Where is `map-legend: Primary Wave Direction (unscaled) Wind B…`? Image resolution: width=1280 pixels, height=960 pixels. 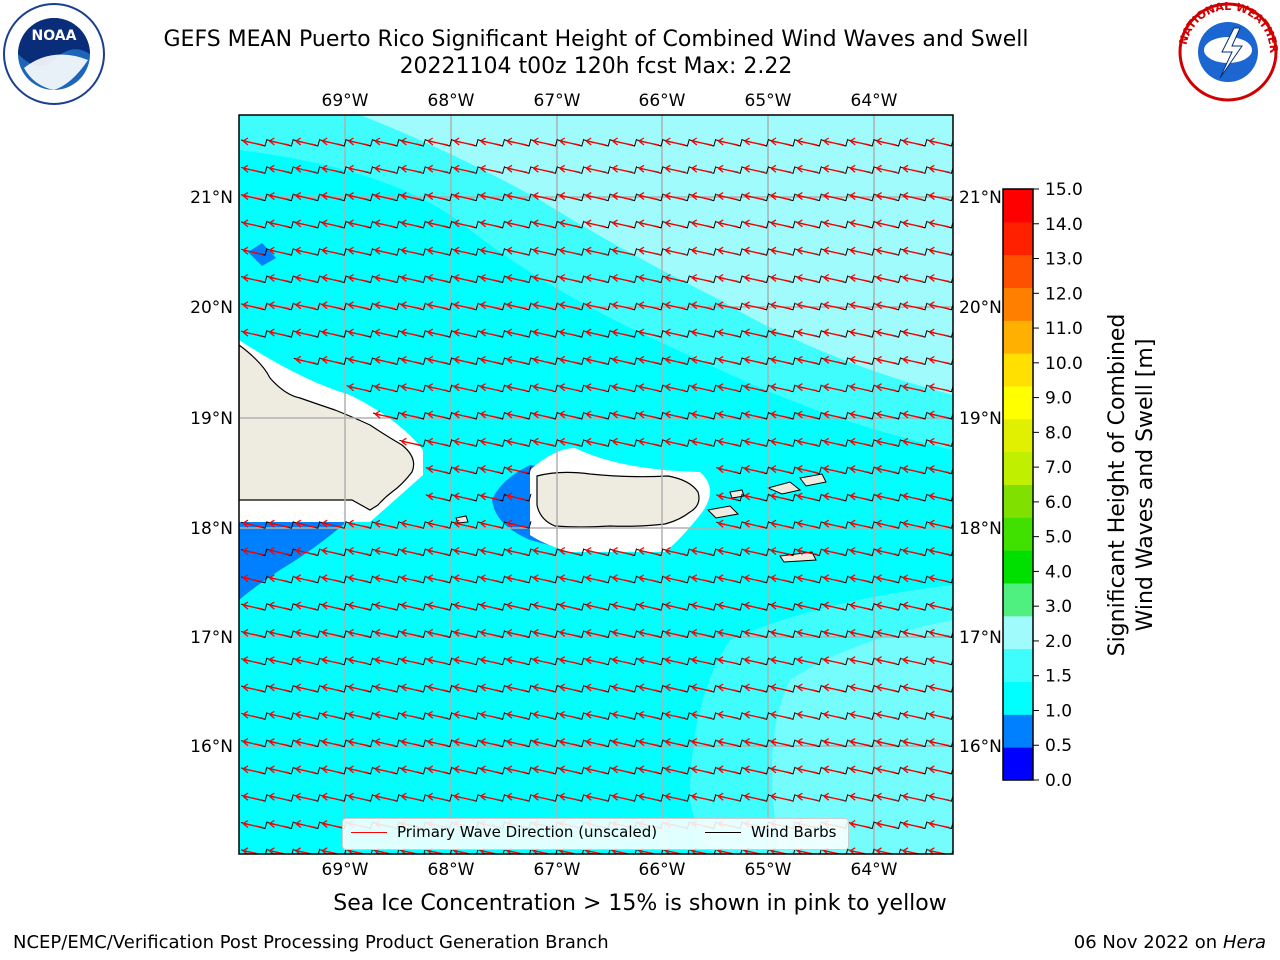 map-legend: Primary Wave Direction (unscaled) Wind B… is located at coordinates (595, 834).